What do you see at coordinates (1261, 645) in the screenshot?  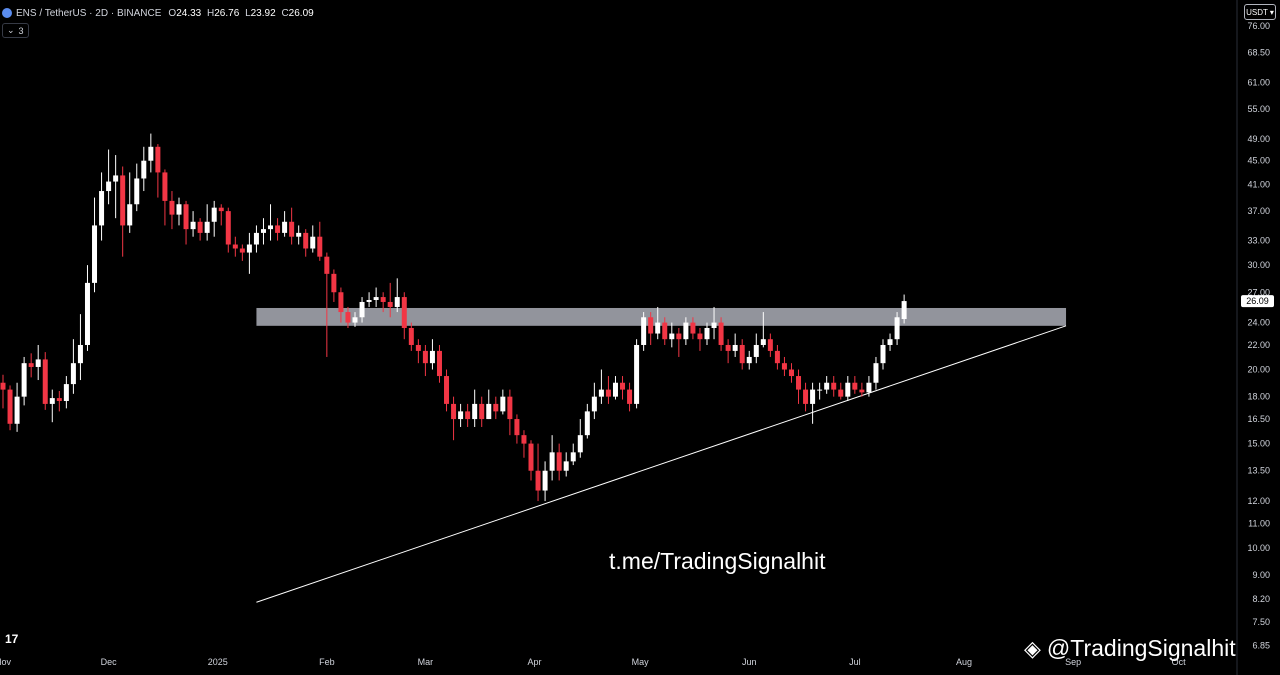 I see `price-tick-label: 6.85` at bounding box center [1261, 645].